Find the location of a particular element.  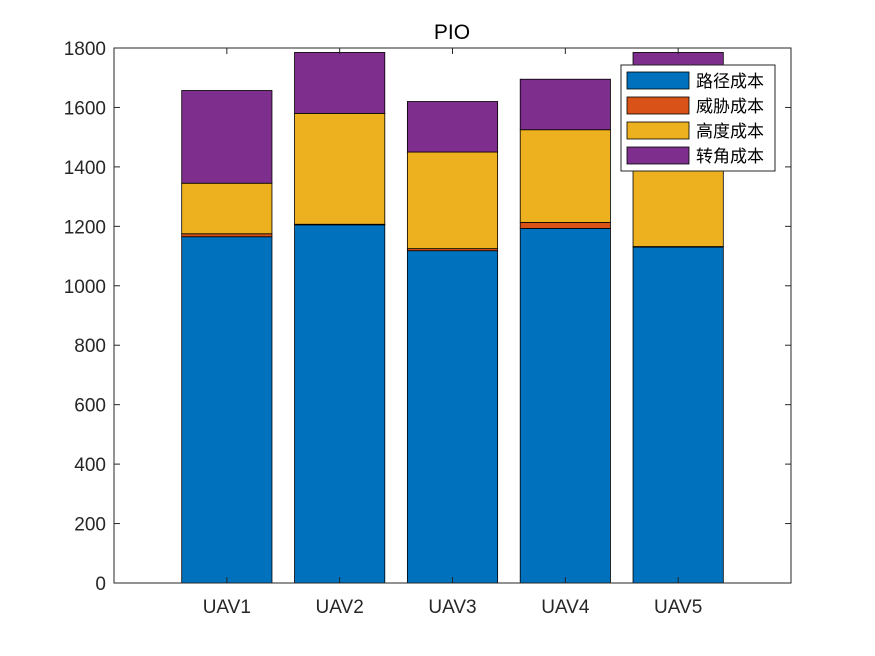

legend-label: 威胁成本 is located at coordinates (730, 107).